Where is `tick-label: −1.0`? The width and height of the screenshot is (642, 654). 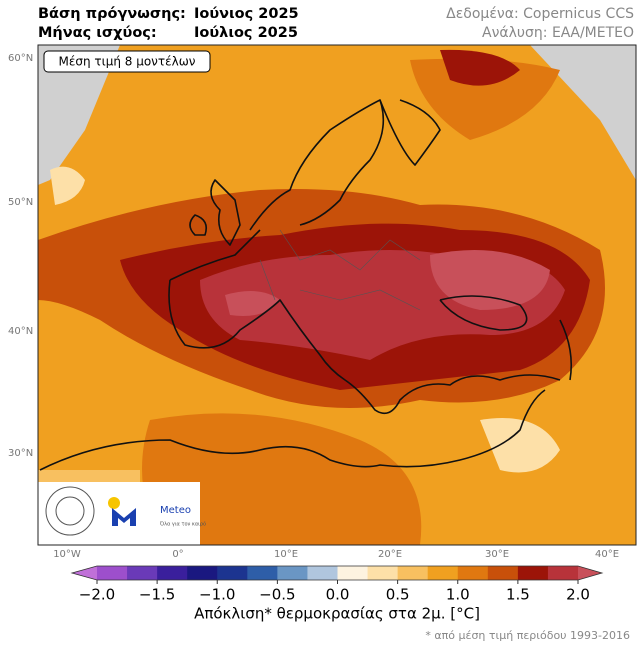 tick-label: −1.0 is located at coordinates (217, 595).